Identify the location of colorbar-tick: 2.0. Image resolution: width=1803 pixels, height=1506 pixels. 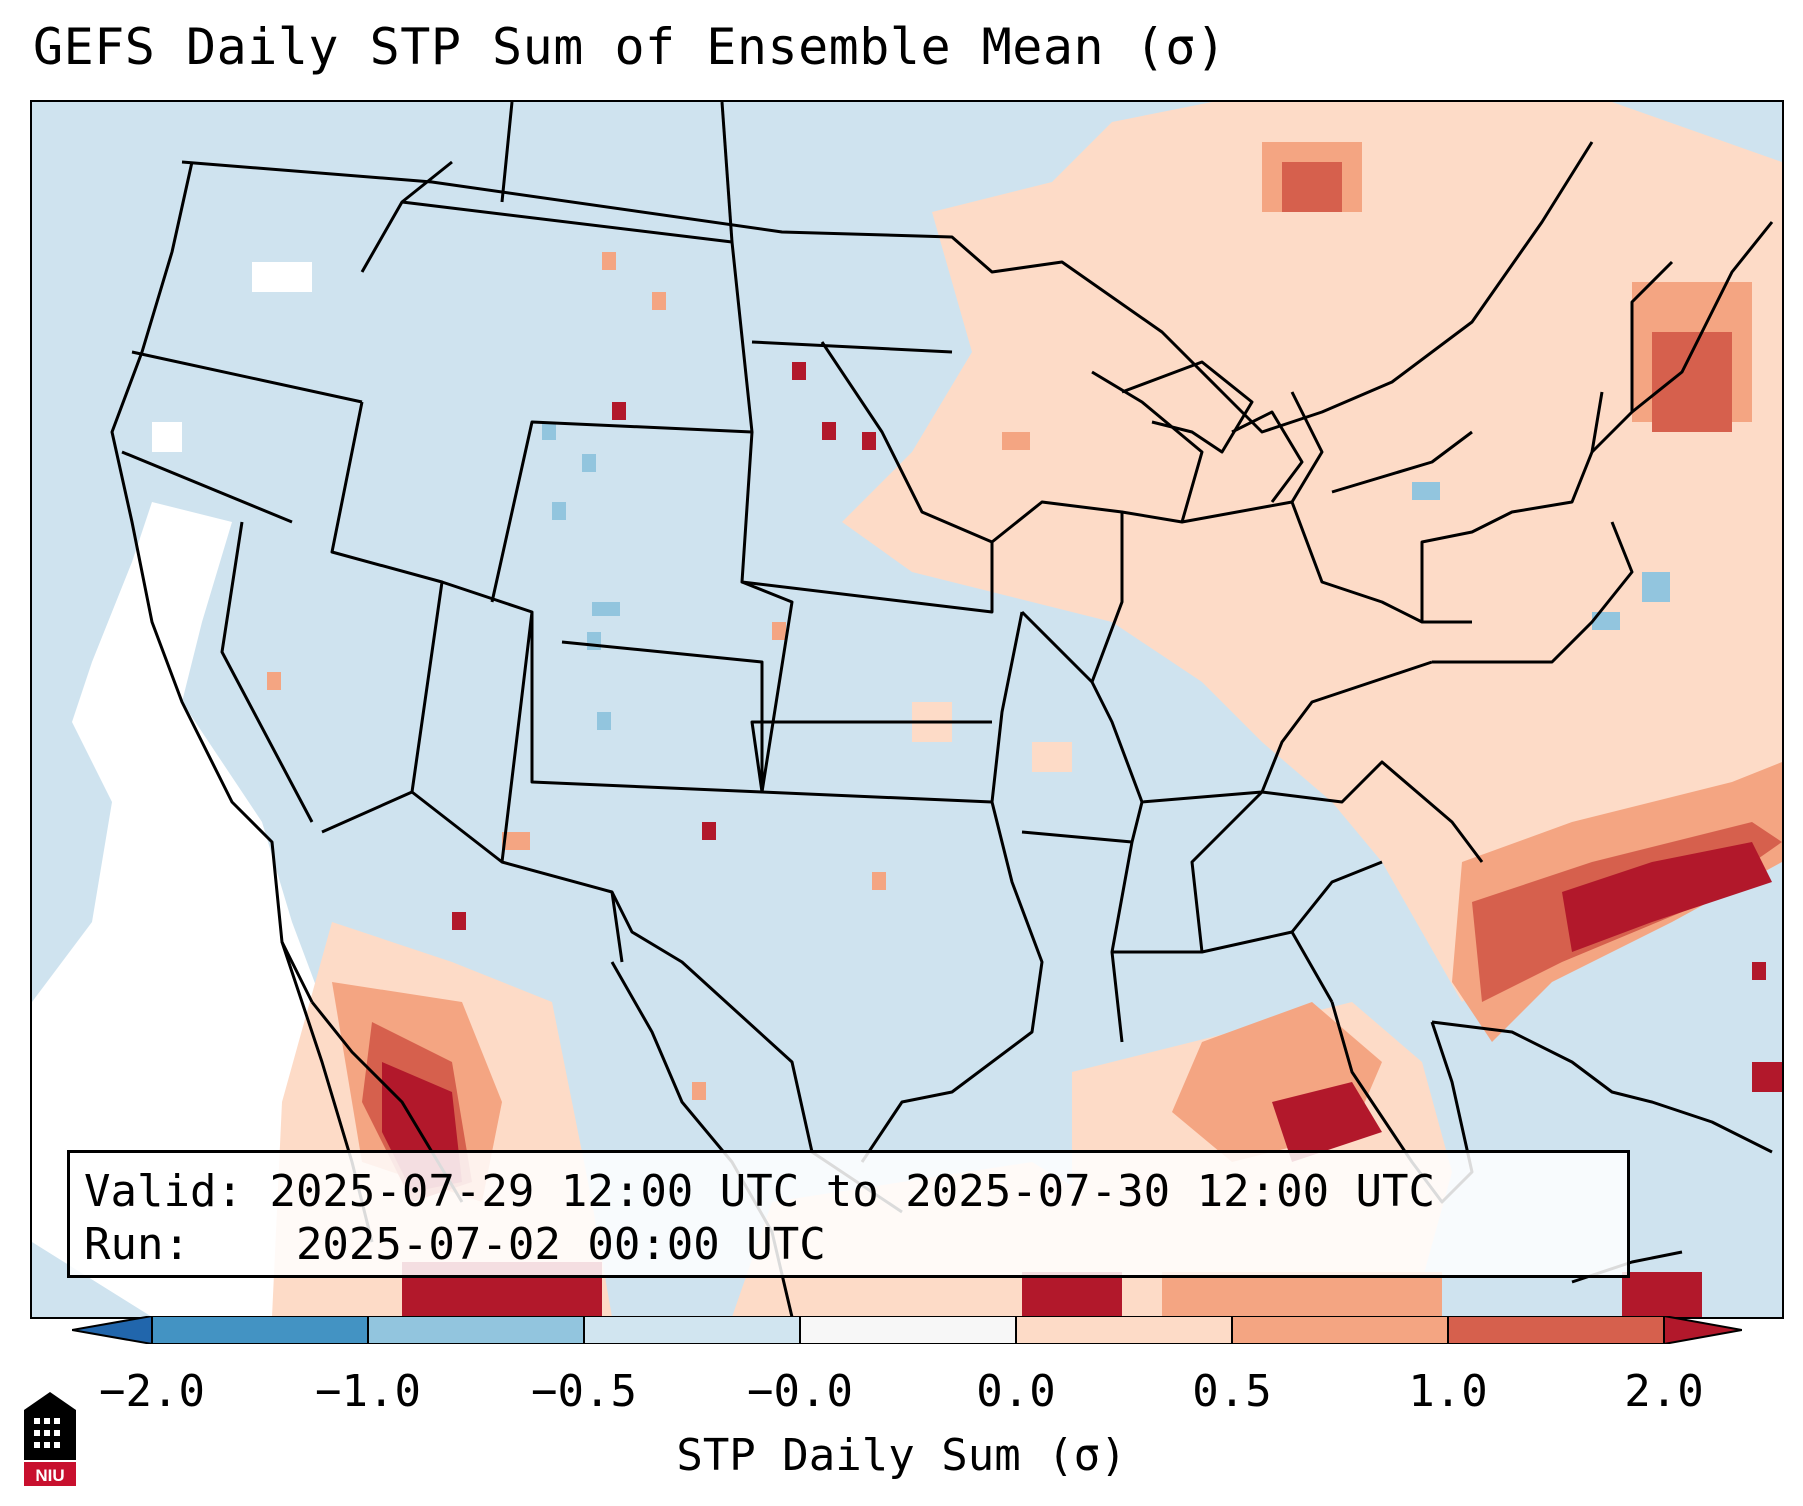
(1664, 1391).